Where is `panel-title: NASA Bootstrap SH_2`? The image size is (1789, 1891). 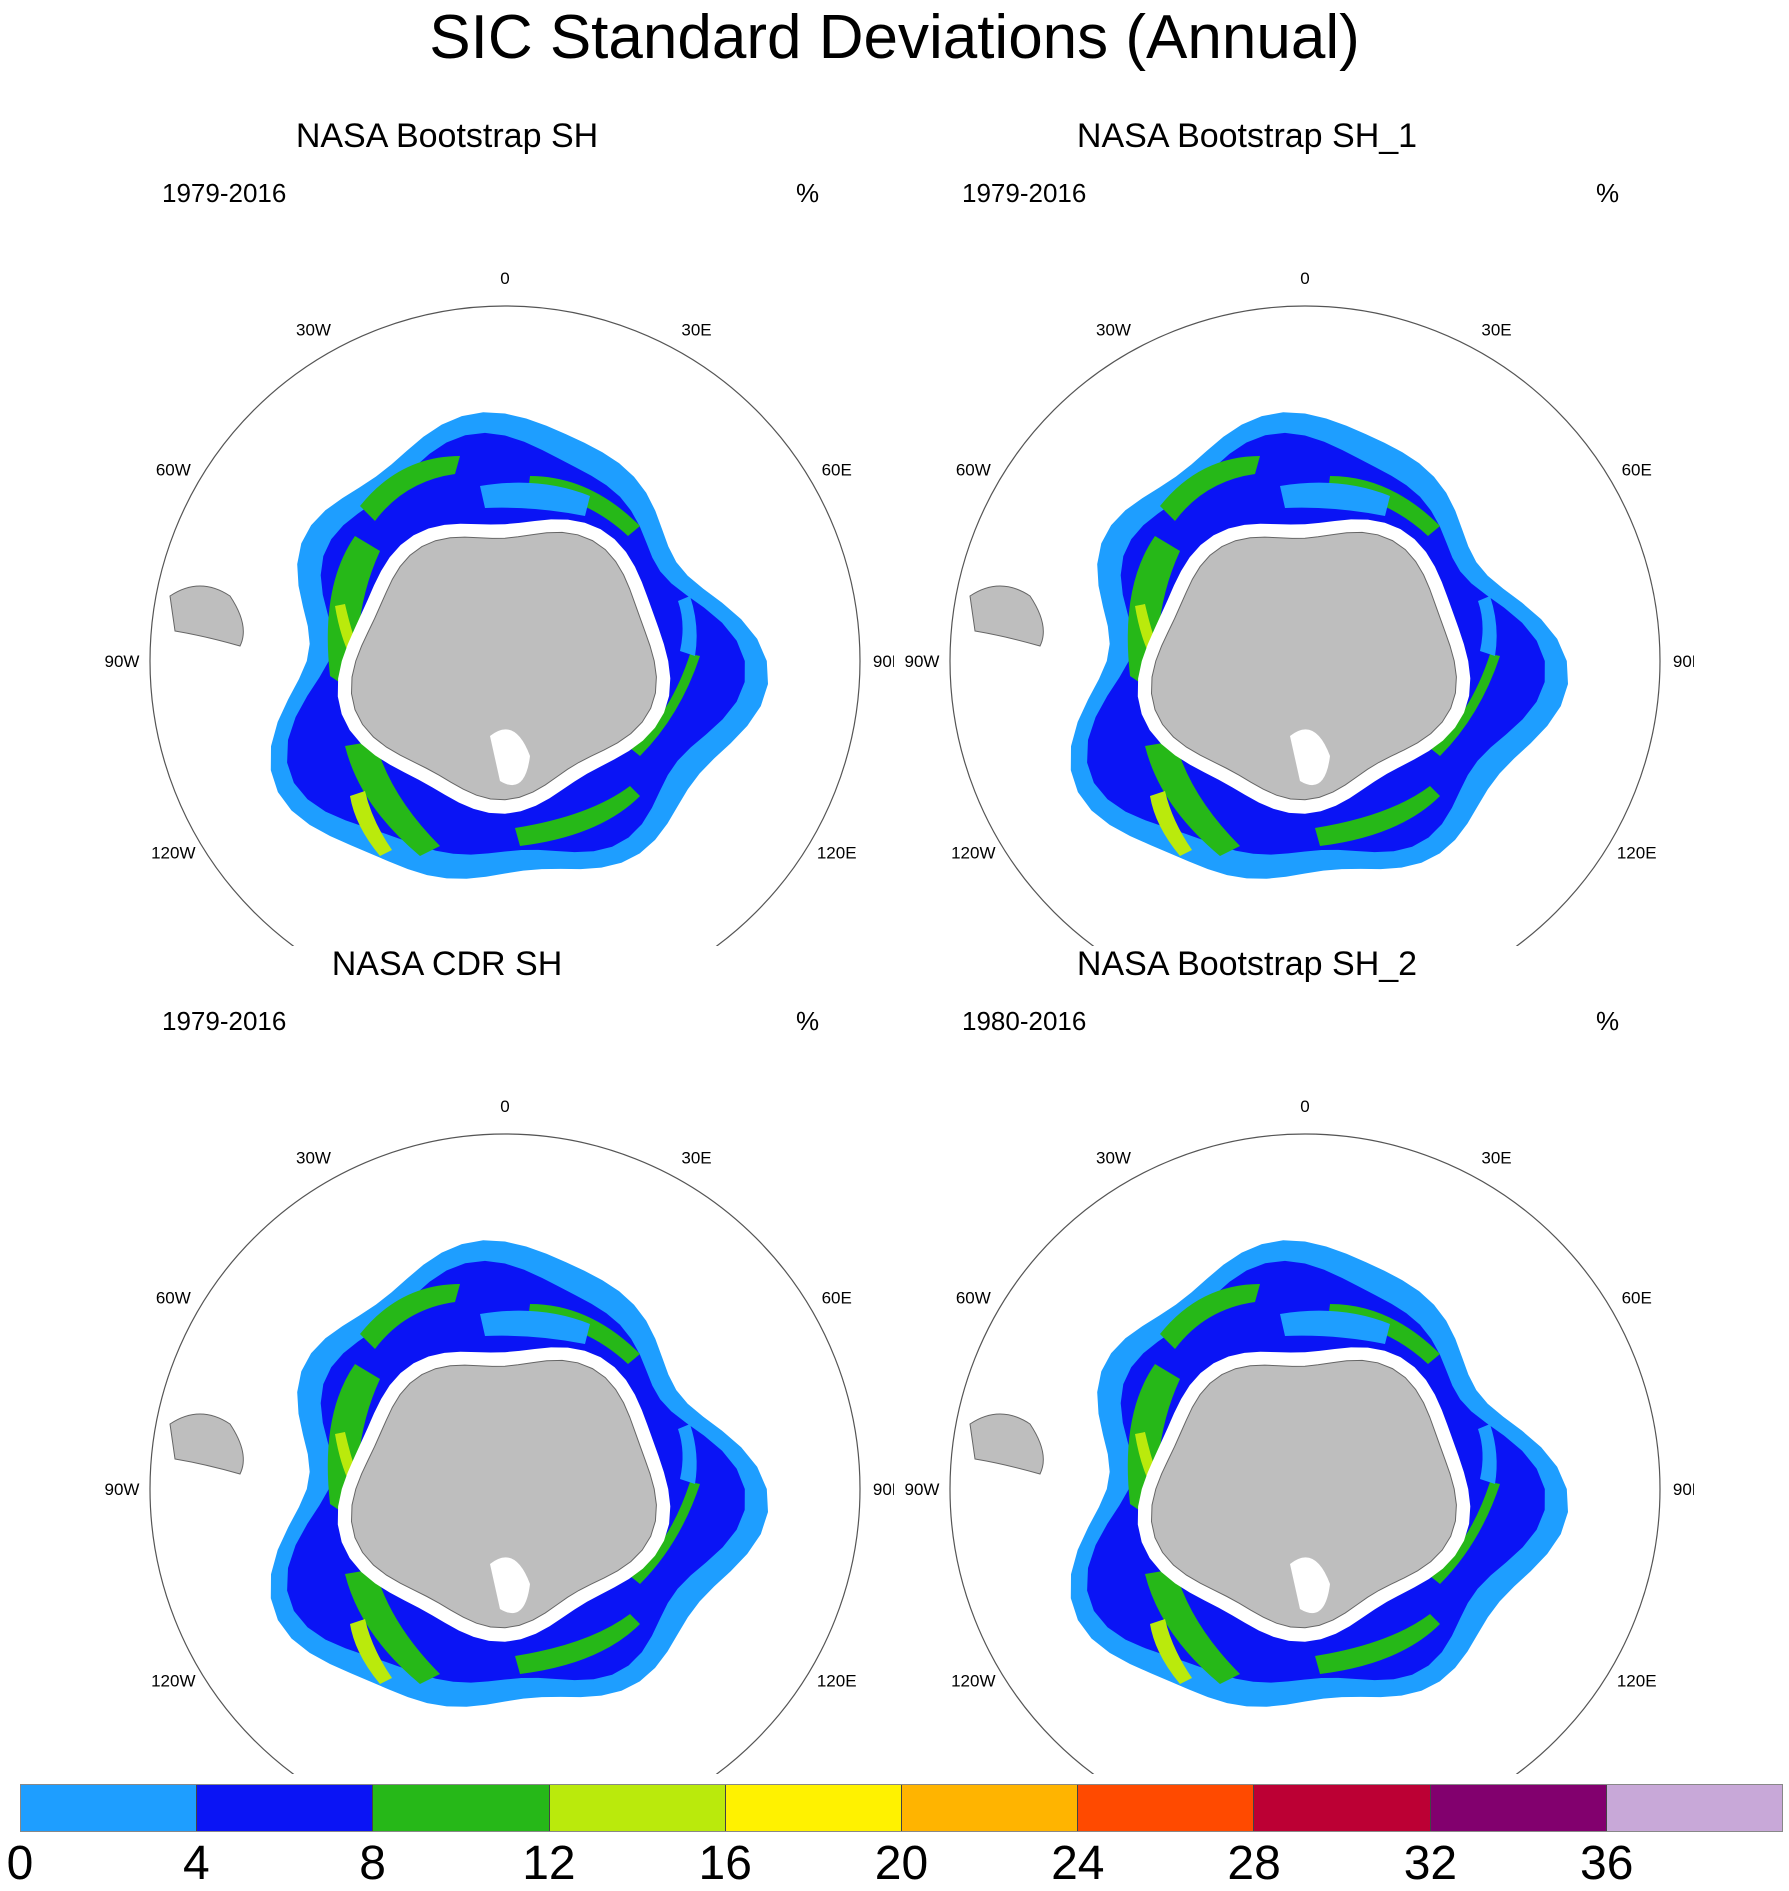 panel-title: NASA Bootstrap SH_2 is located at coordinates (1247, 964).